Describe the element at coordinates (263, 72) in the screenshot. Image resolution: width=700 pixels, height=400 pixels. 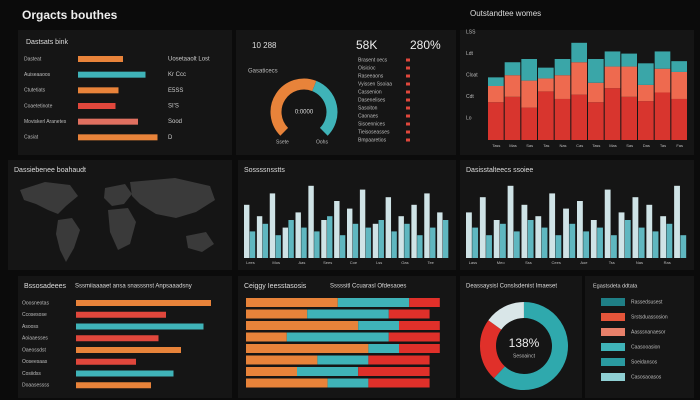
I see `gauge-caption: Gasaticecs` at that location.